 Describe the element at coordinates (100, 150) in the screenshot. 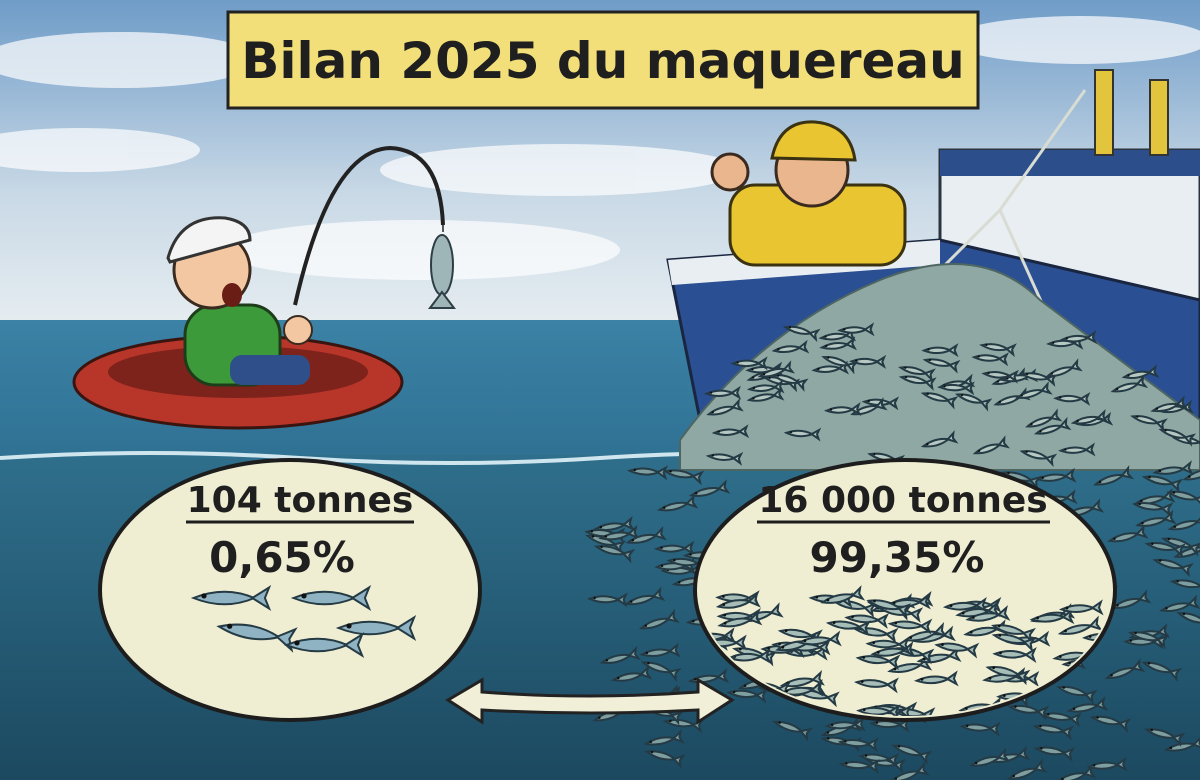

I see `cloud` at that location.